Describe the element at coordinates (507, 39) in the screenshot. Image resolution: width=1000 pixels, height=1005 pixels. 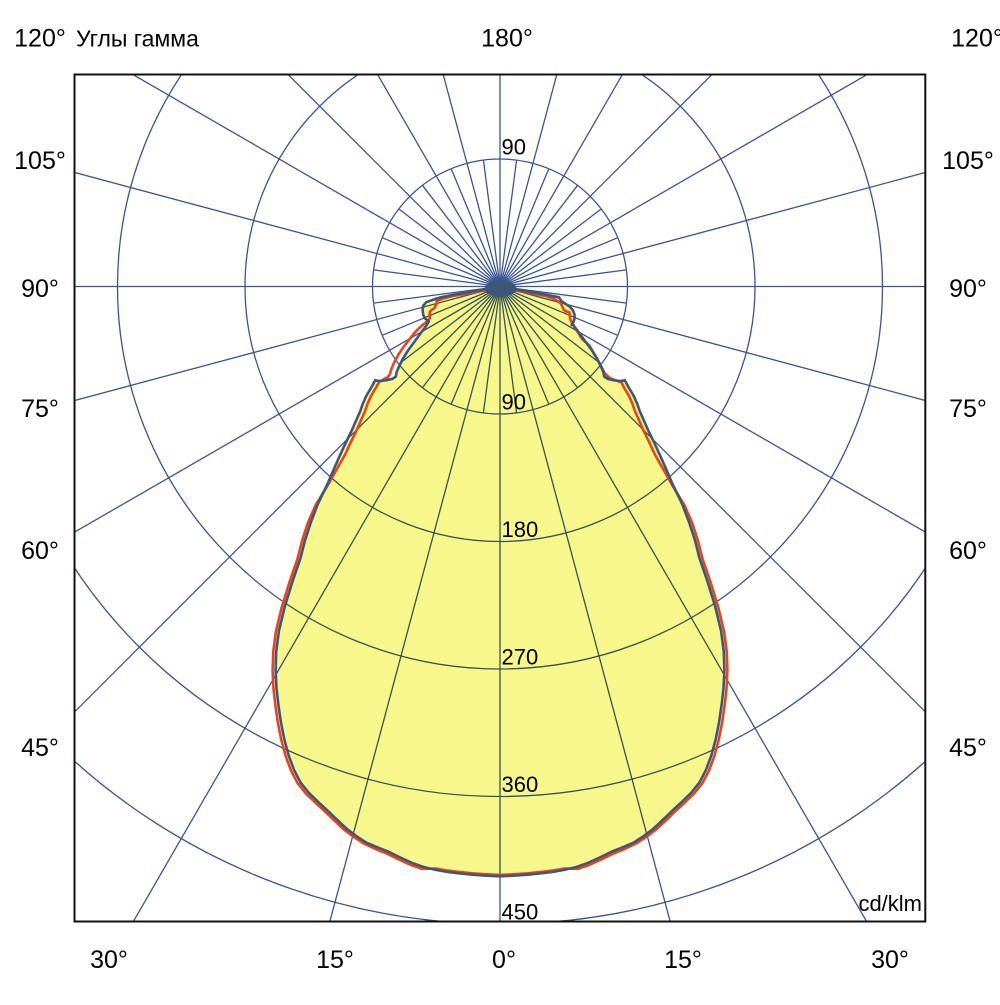
I see `svg-text: 180°` at that location.